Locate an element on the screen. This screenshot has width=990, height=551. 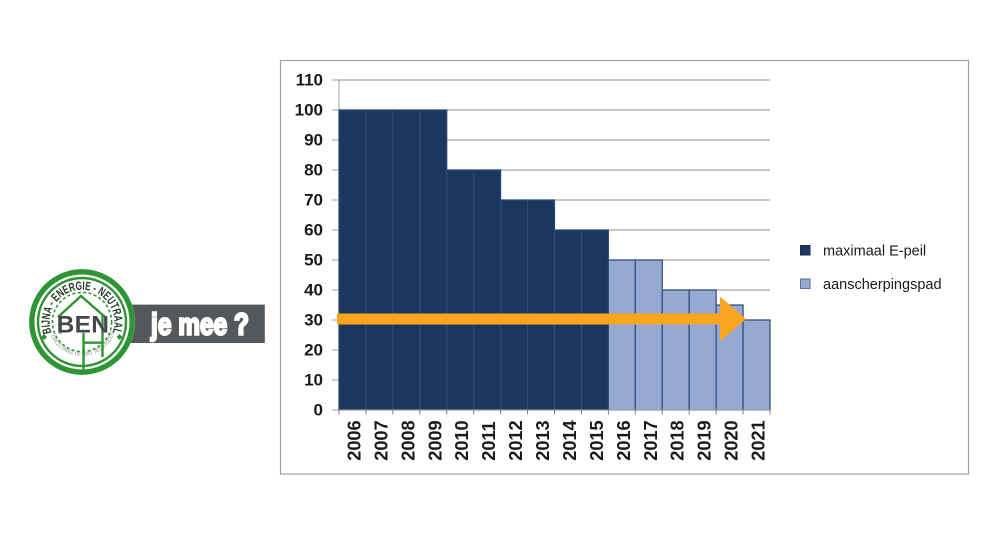
svg-text: 2006 is located at coordinates (355, 440).